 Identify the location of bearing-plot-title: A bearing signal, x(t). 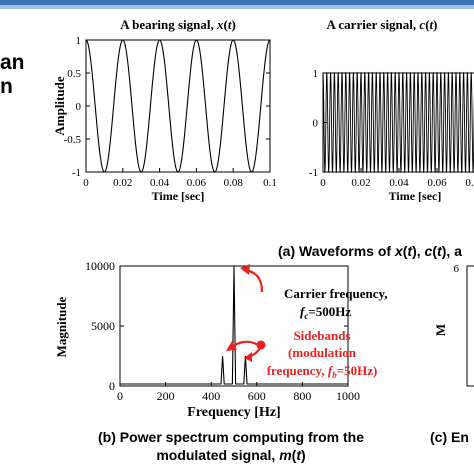
(178, 24).